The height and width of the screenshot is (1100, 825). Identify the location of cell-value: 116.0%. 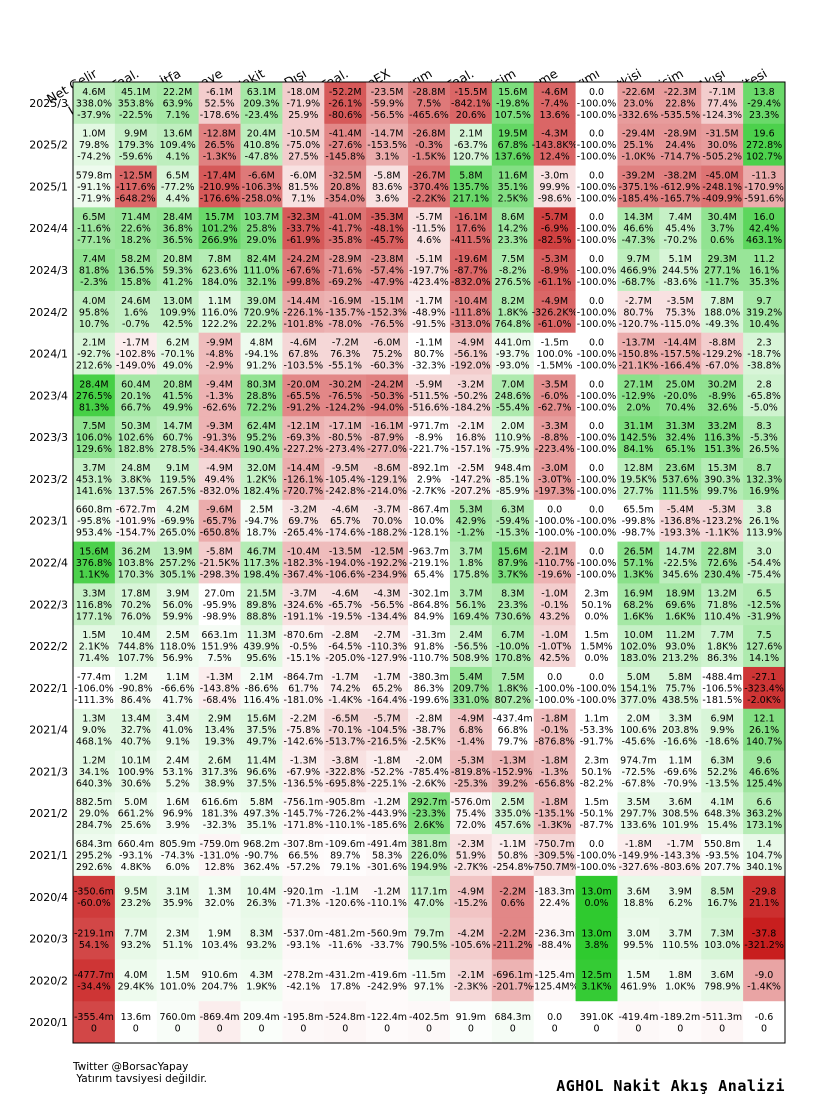
(219, 312).